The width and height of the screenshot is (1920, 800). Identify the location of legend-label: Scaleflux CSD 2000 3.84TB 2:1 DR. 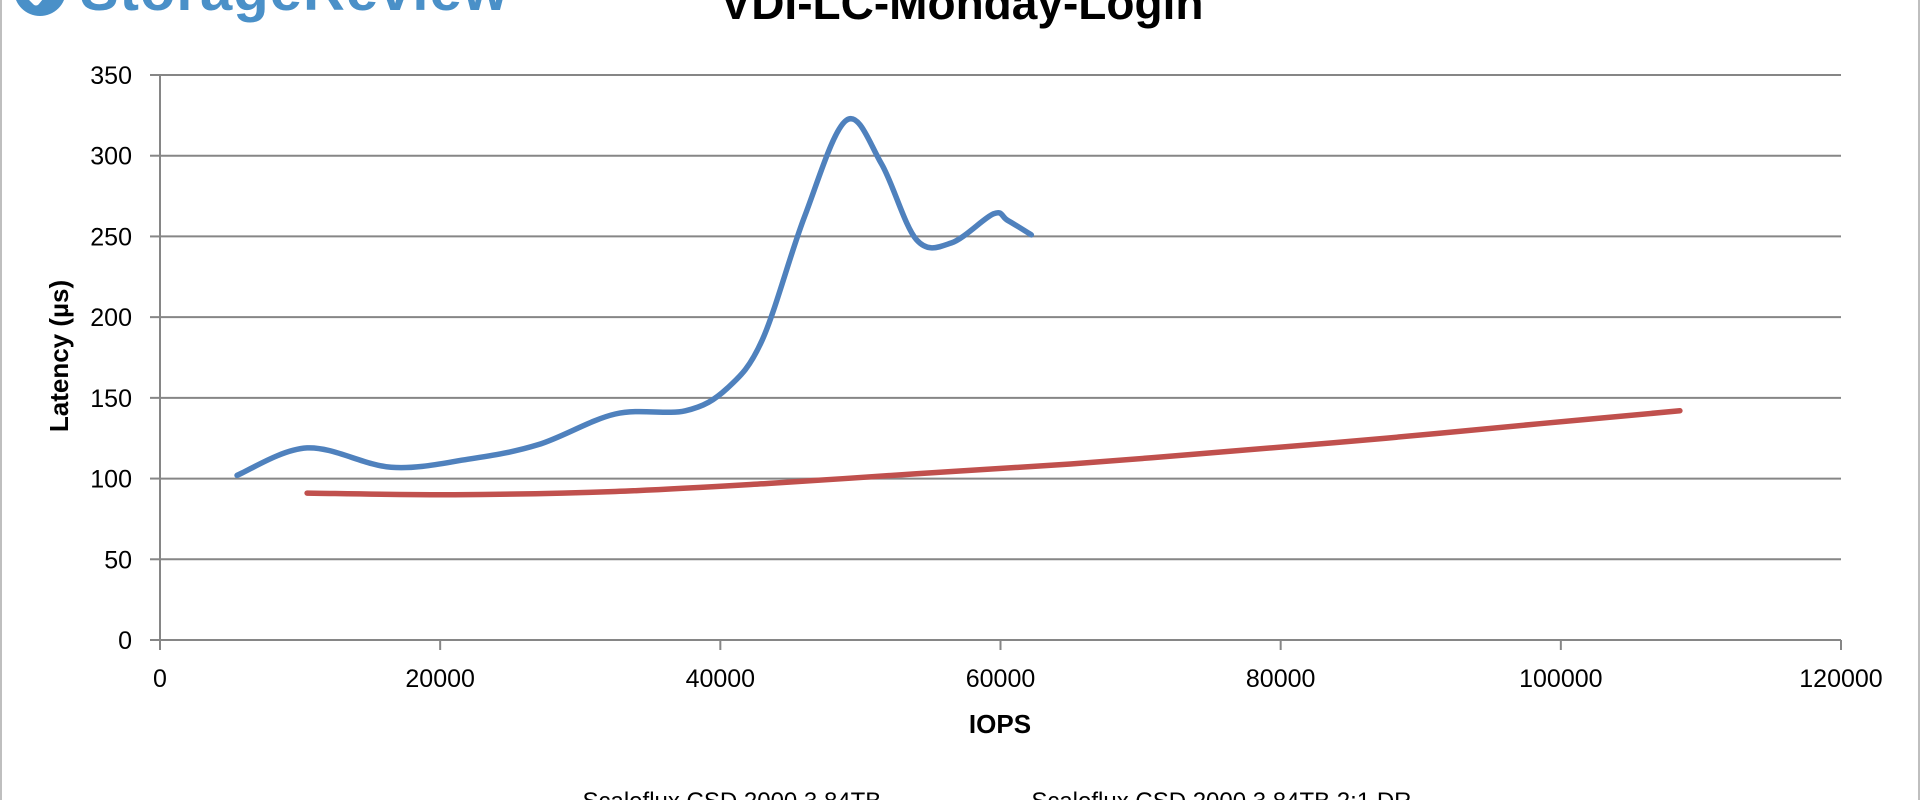
(1221, 794).